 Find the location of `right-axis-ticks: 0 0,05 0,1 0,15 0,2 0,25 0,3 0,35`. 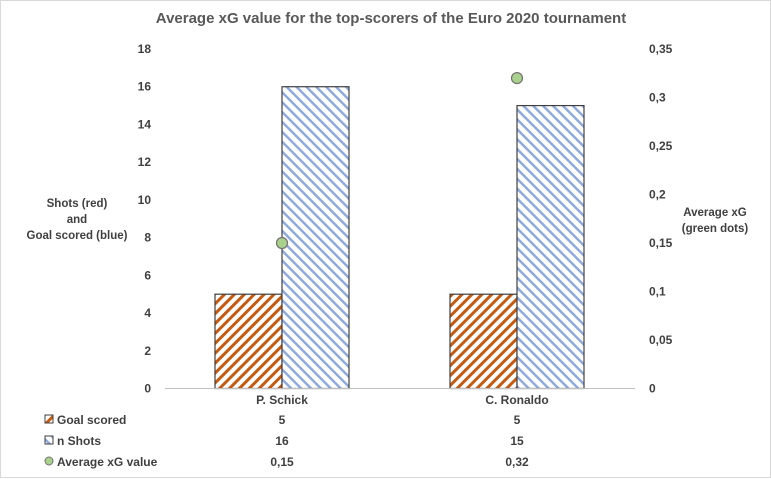

right-axis-ticks: 0 0,05 0,1 0,15 0,2 0,25 0,3 0,35 is located at coordinates (661, 219).